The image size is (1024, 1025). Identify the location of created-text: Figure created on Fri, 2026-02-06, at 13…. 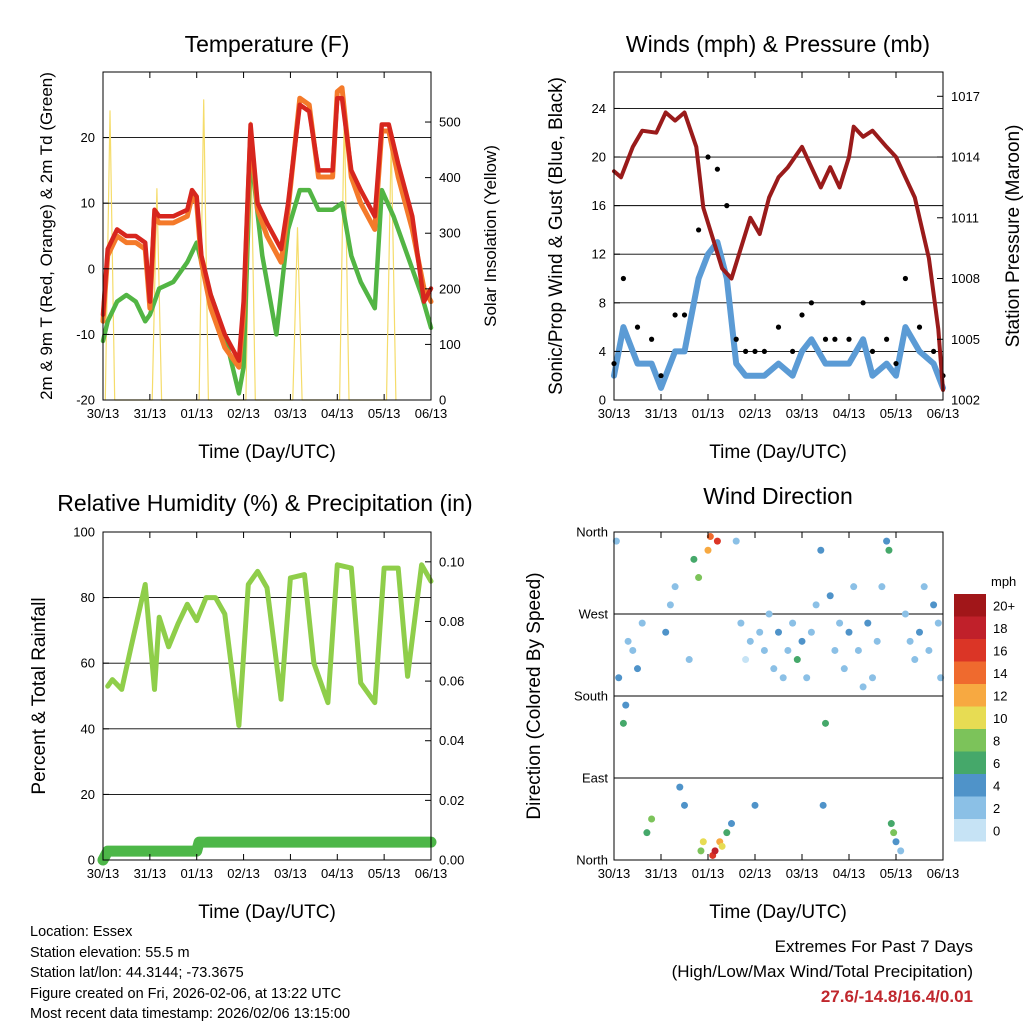
(186, 993).